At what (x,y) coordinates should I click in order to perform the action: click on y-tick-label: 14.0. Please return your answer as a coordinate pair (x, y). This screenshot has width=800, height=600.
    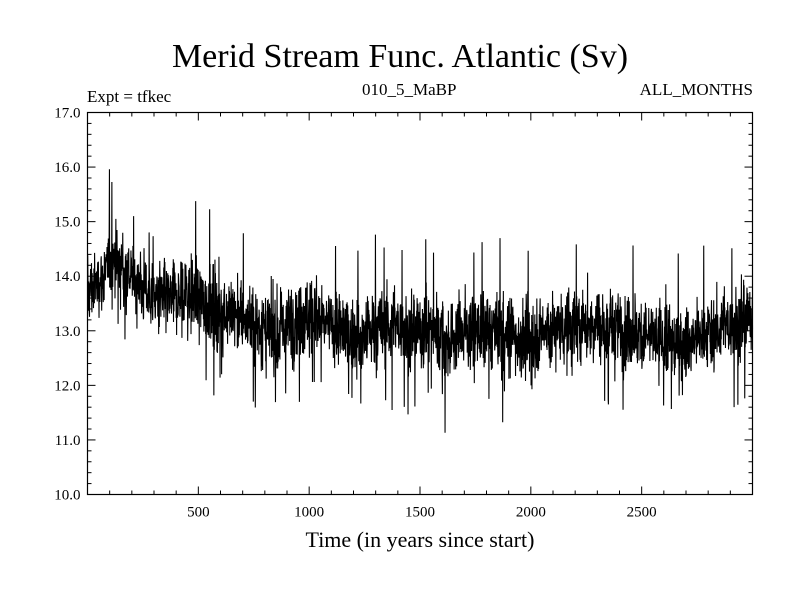
    Looking at the image, I should click on (67, 277).